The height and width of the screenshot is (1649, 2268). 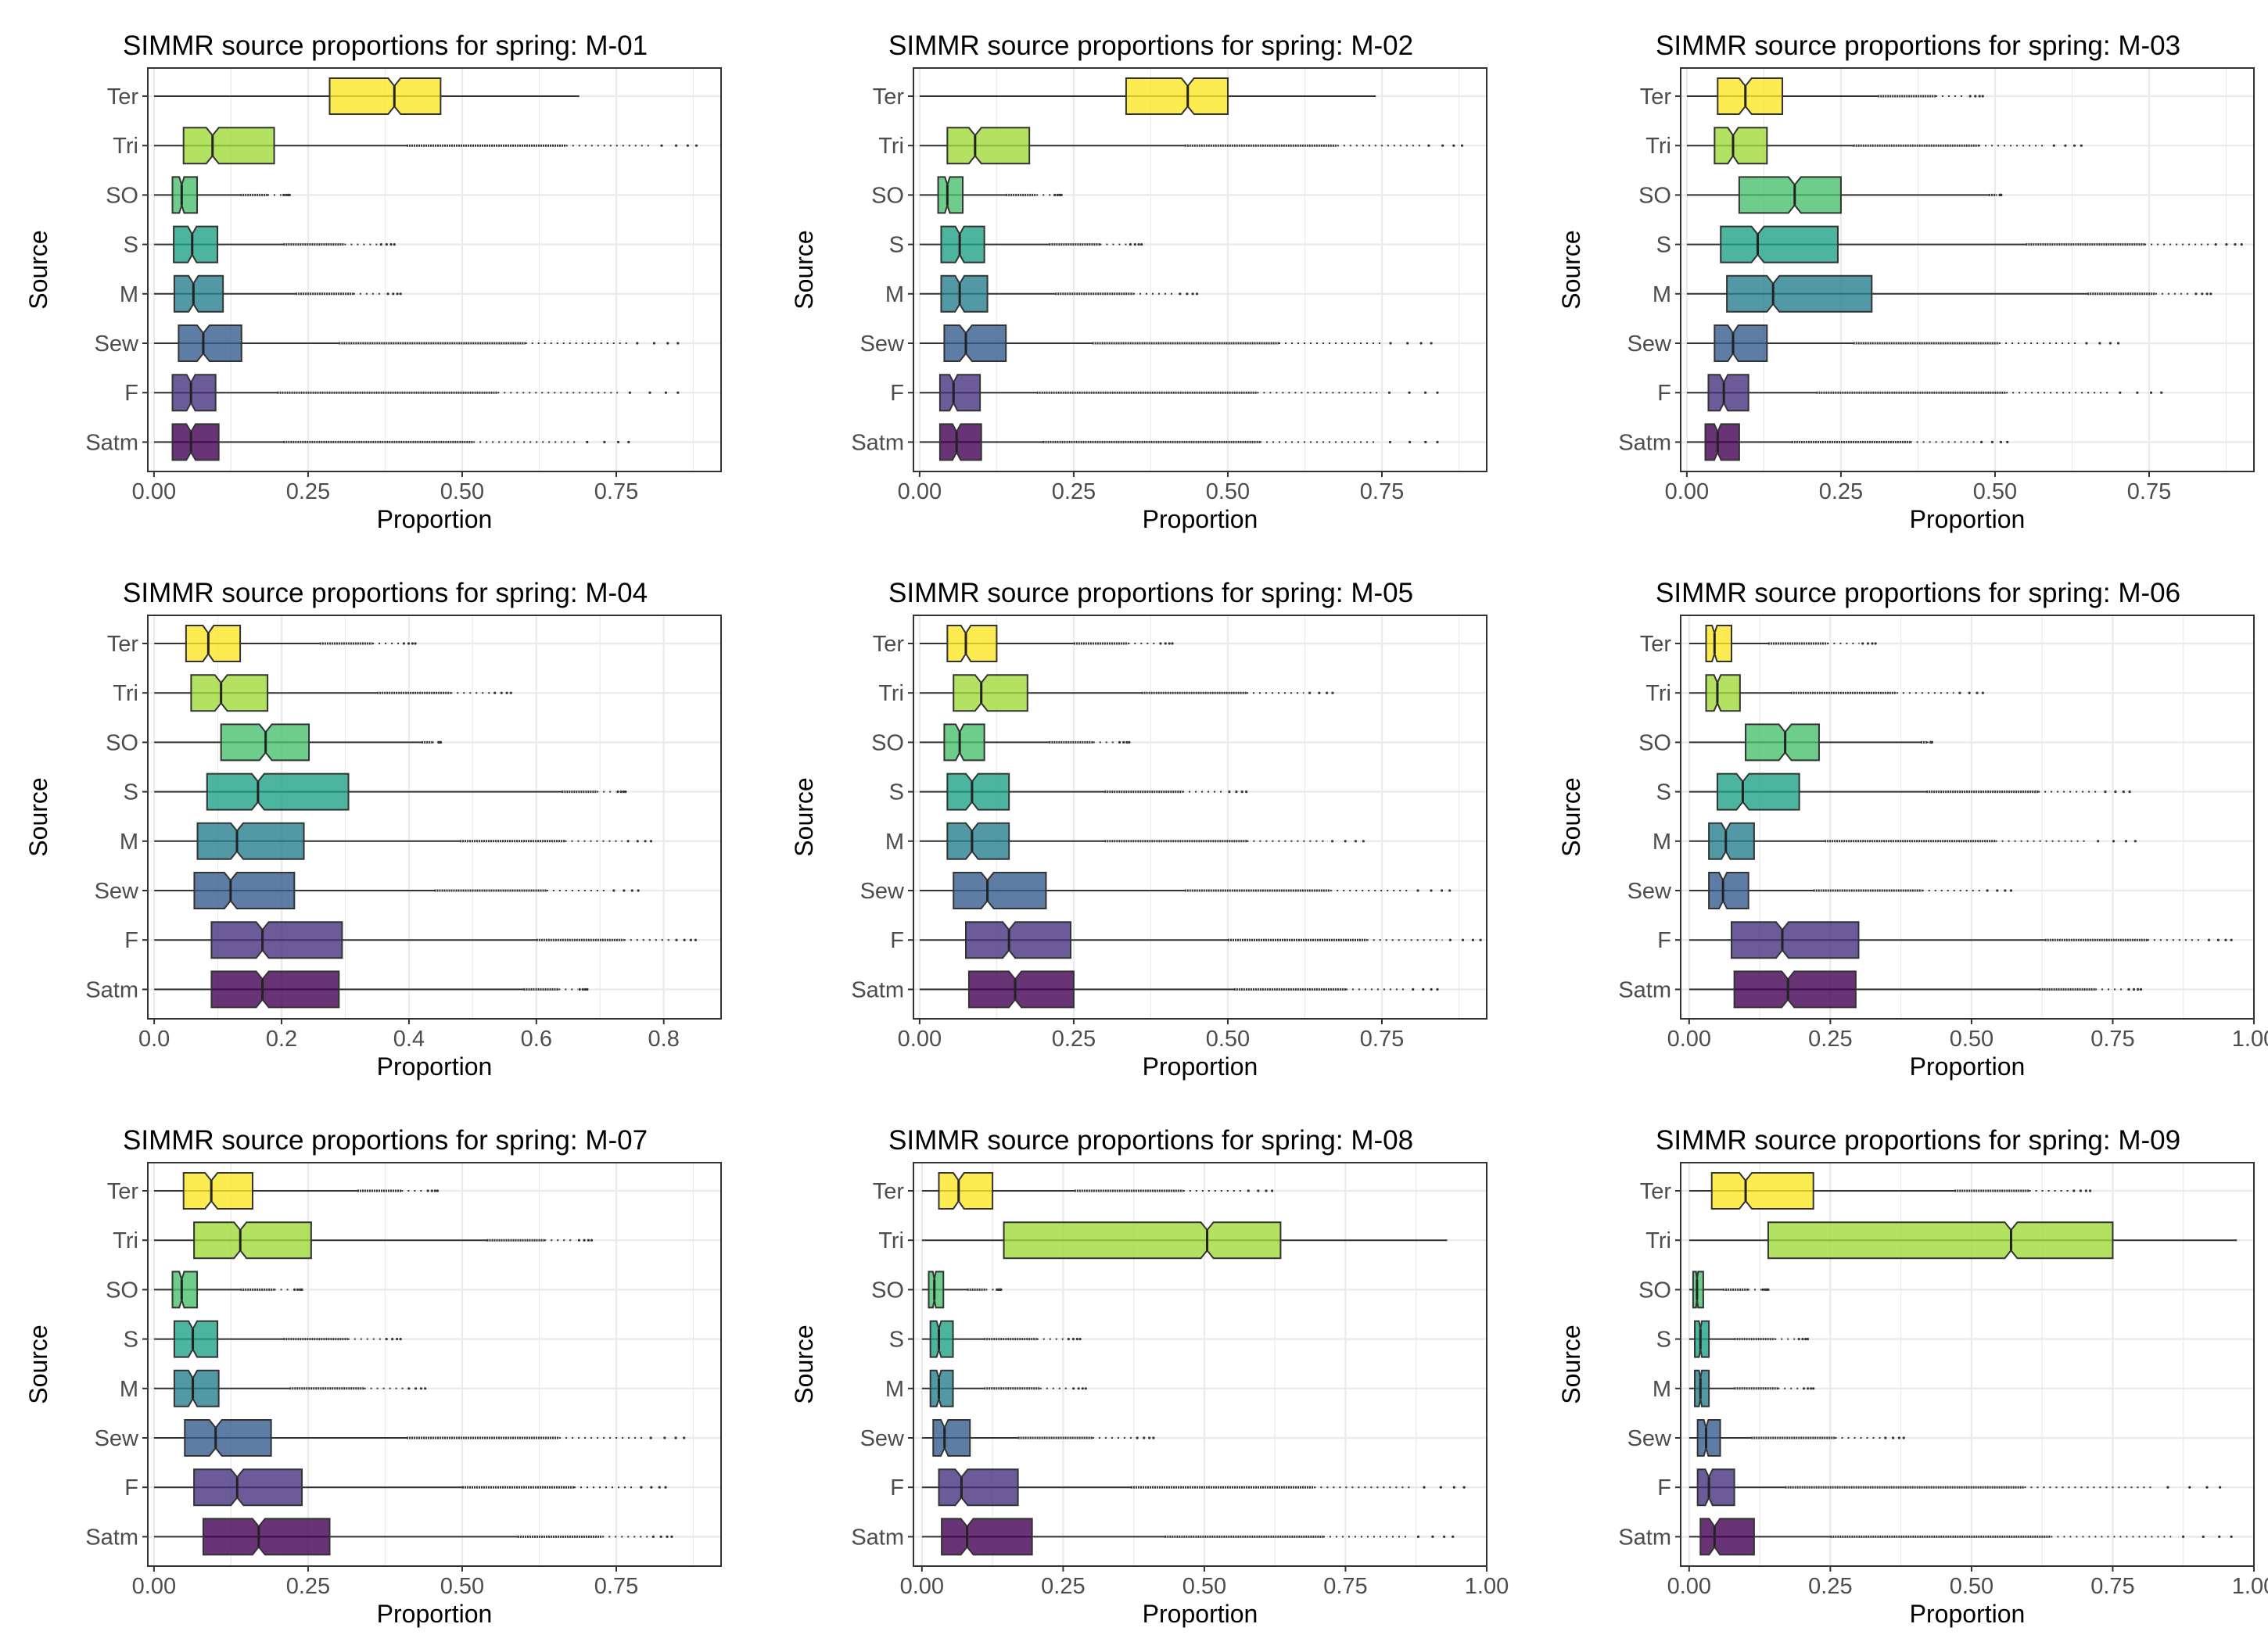 What do you see at coordinates (1650, 344) in the screenshot?
I see `y-tick-label: Sew` at bounding box center [1650, 344].